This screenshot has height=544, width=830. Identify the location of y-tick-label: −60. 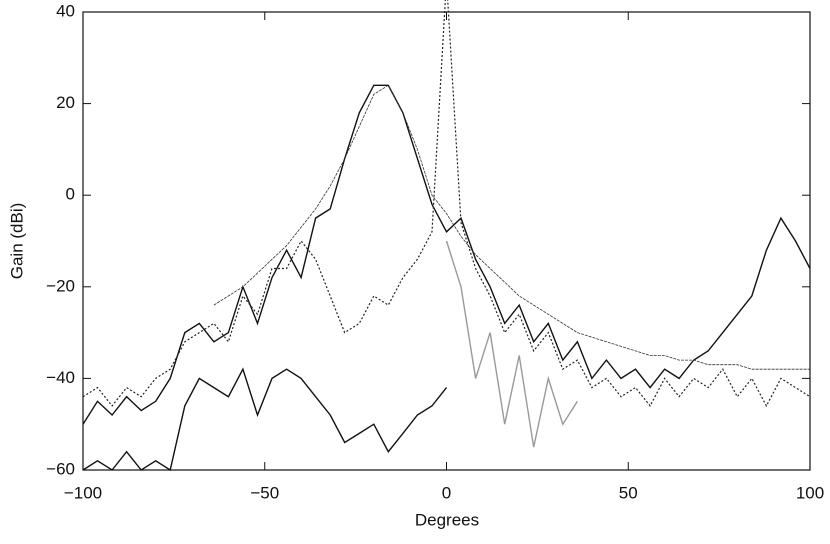
(60, 468).